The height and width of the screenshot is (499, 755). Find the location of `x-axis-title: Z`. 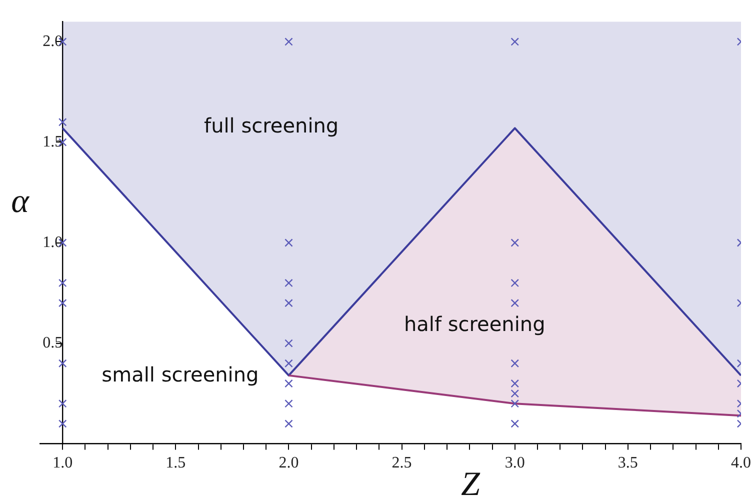

x-axis-title: Z is located at coordinates (471, 482).